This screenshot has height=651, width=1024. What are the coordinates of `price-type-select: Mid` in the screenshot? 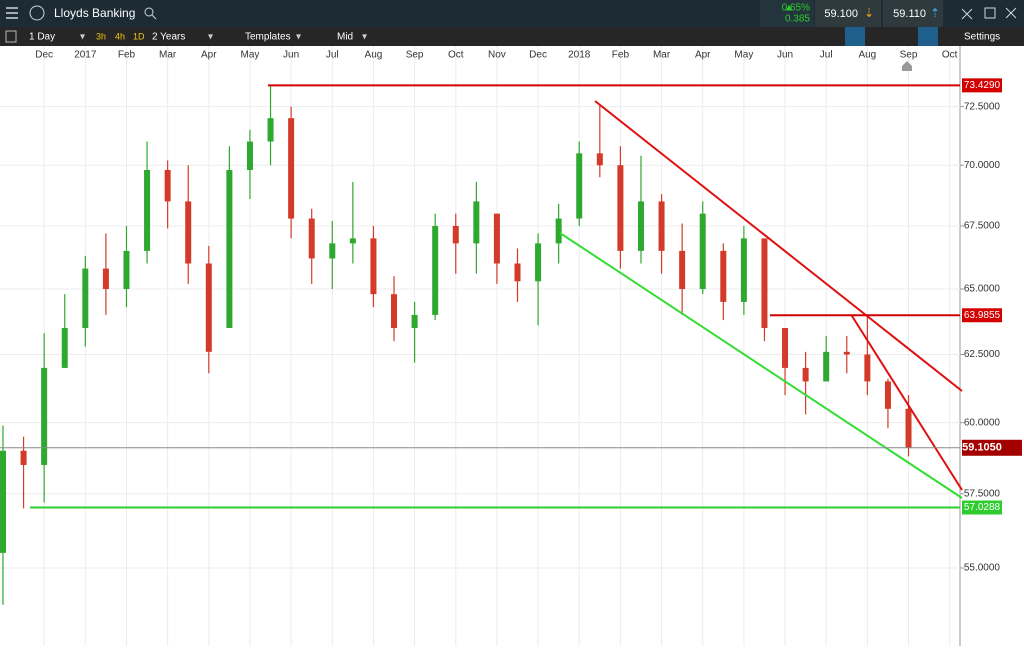 It's located at (345, 37).